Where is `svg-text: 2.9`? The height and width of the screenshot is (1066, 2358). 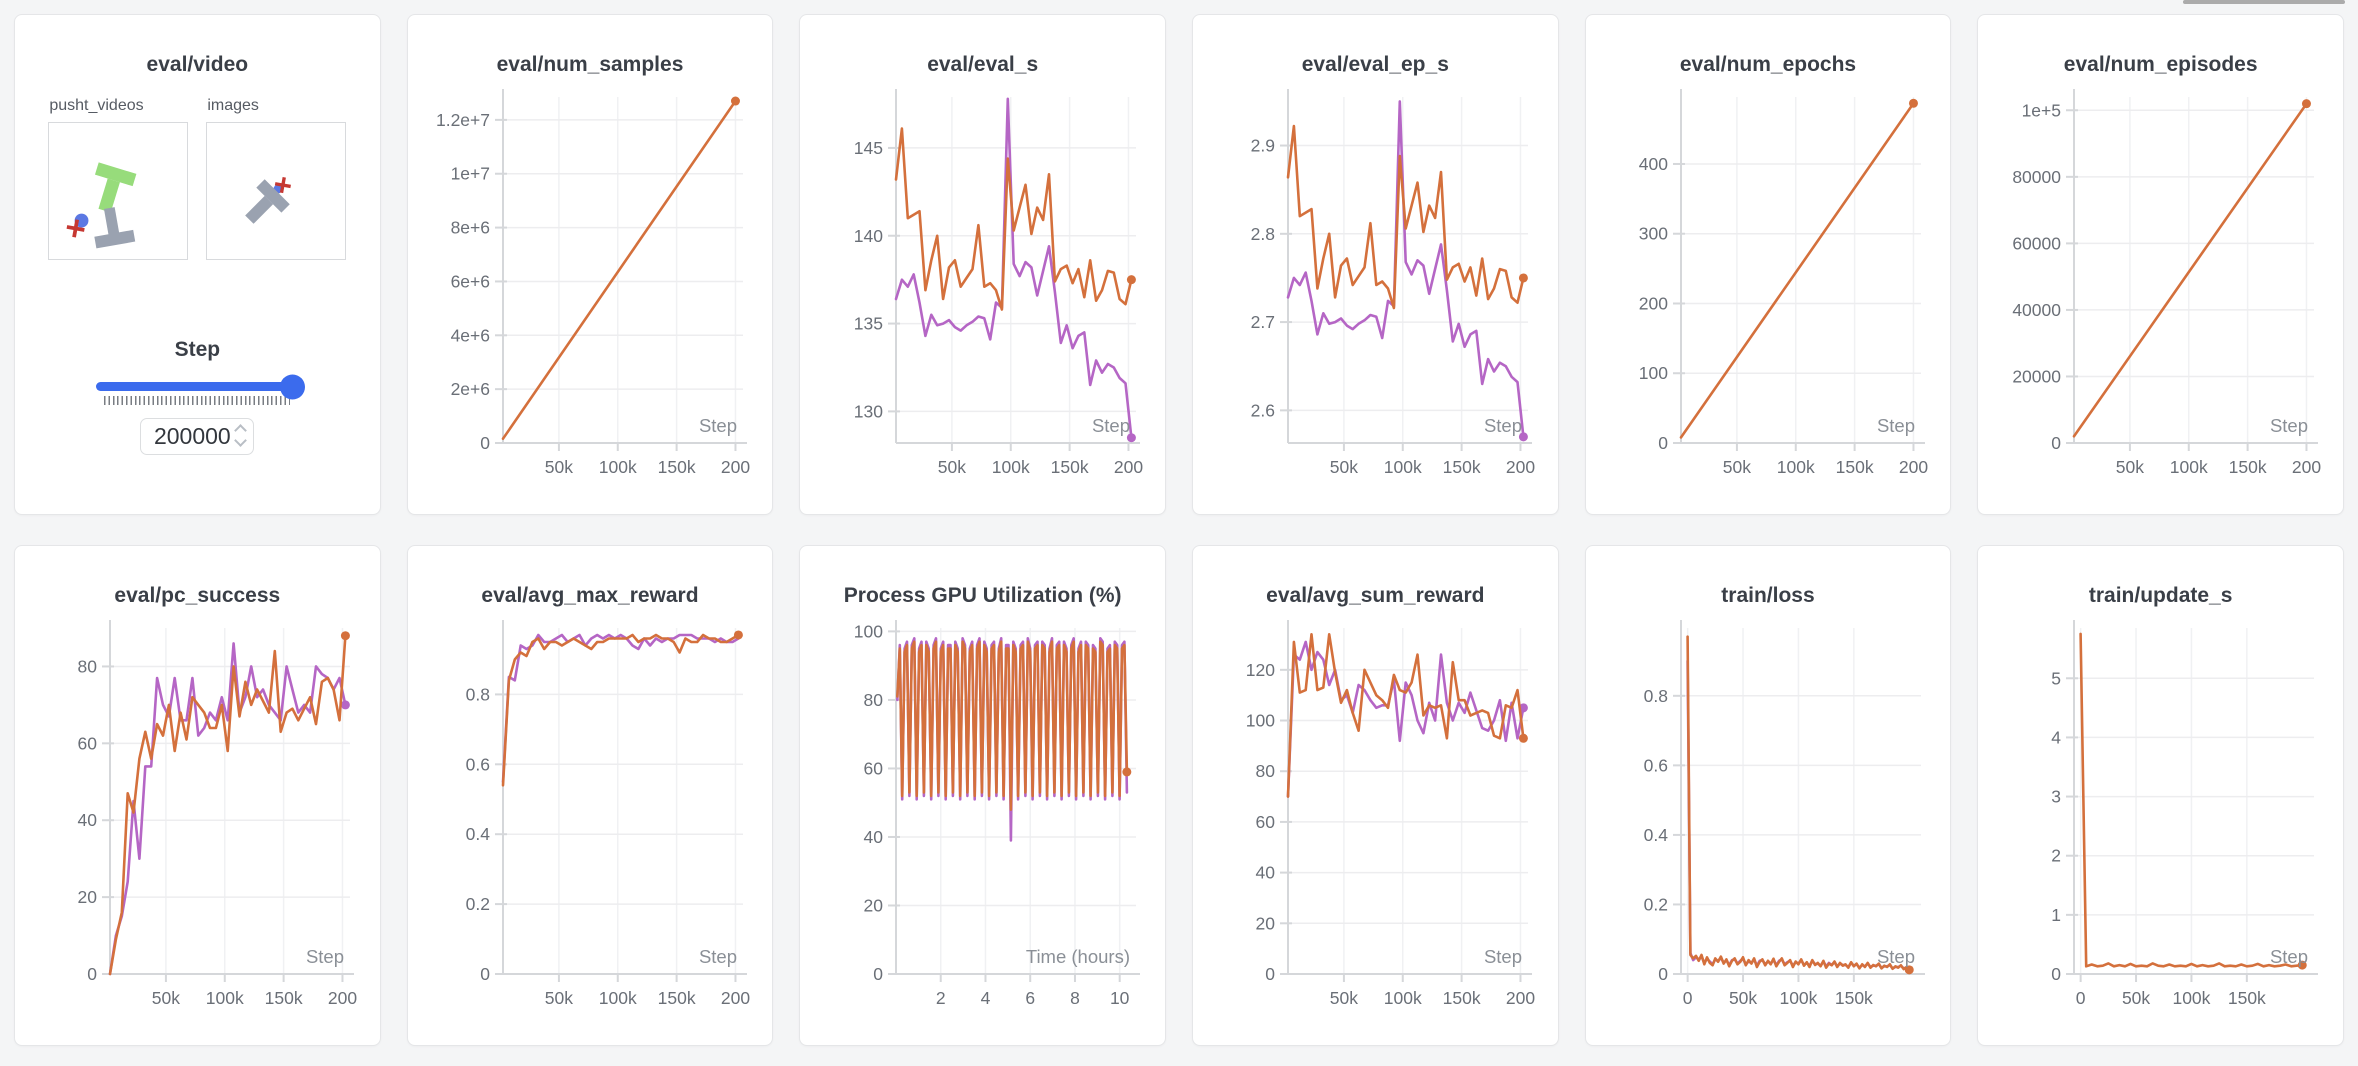 svg-text: 2.9 is located at coordinates (1263, 146).